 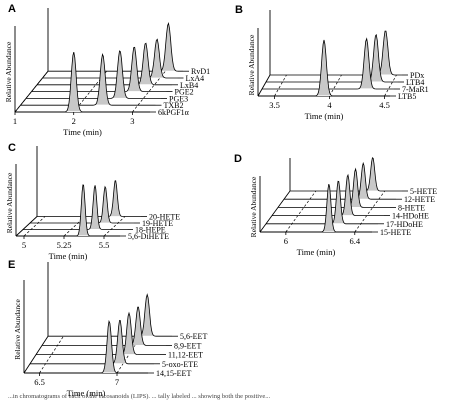 What do you see at coordinates (324, 116) in the screenshot?
I see `panel-B-x-label: Time (min)` at bounding box center [324, 116].